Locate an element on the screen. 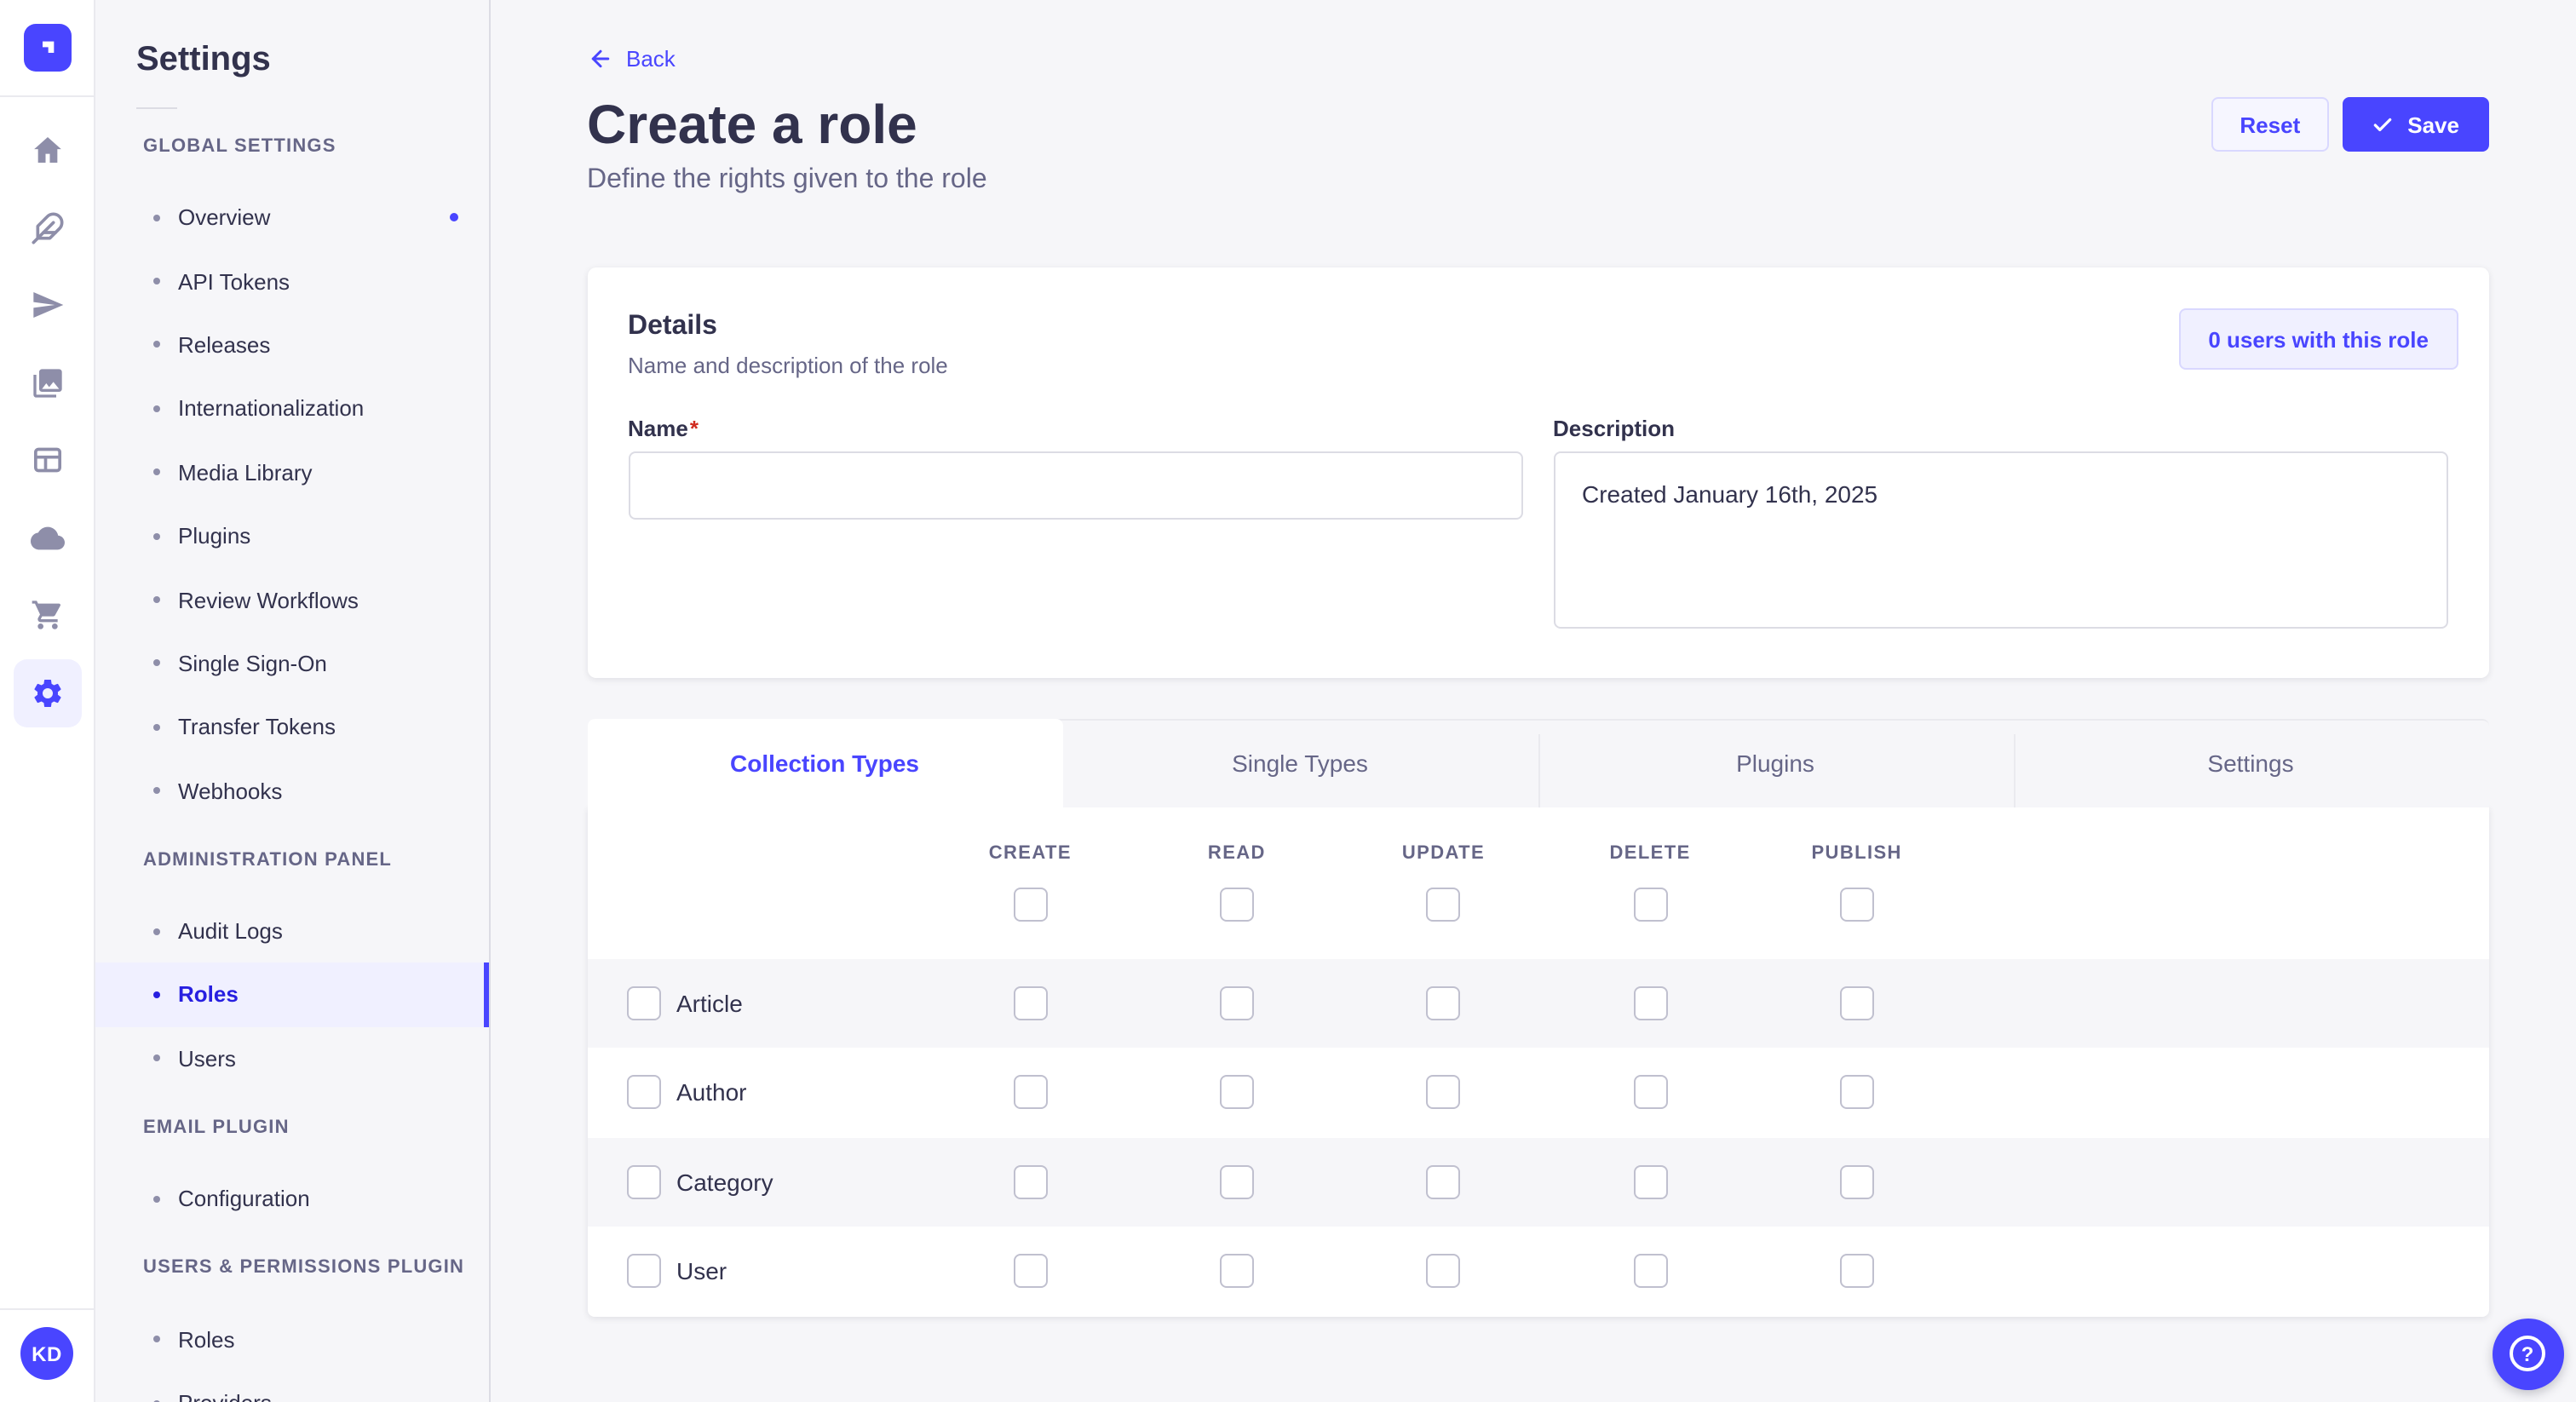  checkbox-select-all-delete is located at coordinates (1651, 905).